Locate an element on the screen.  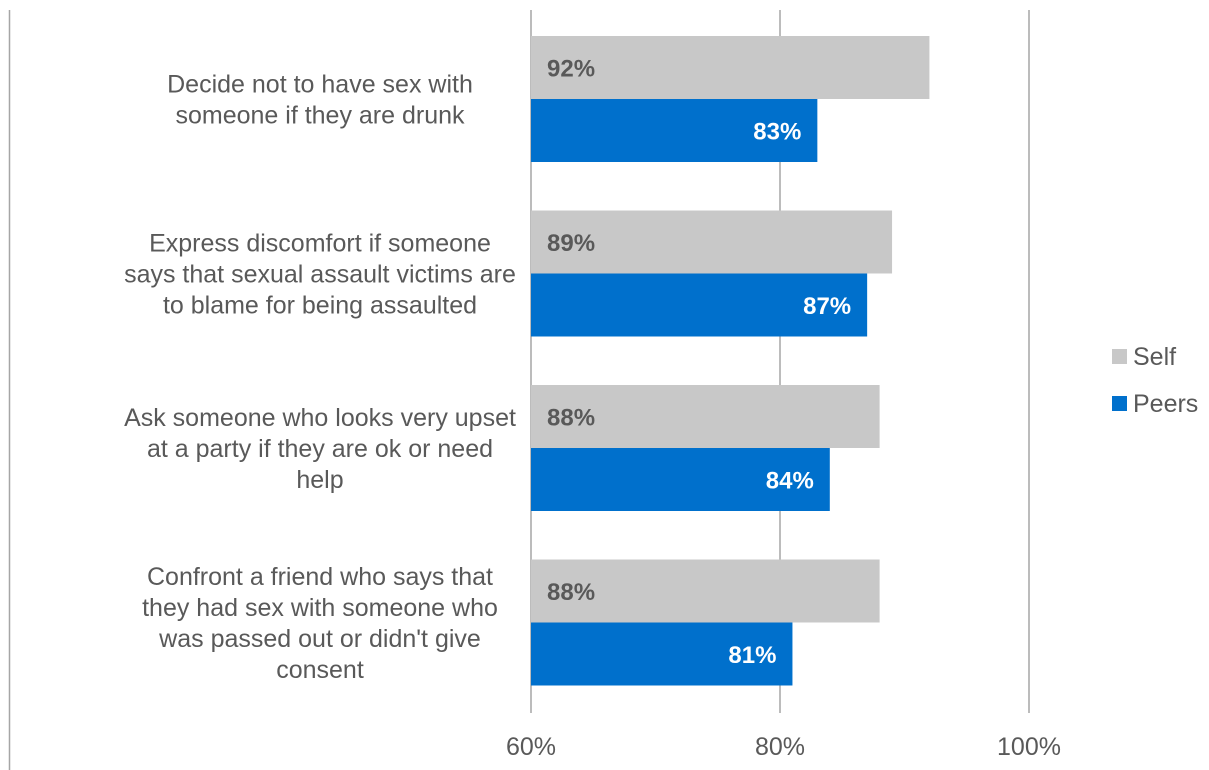
legend-swatch-peers is located at coordinates (1119, 403).